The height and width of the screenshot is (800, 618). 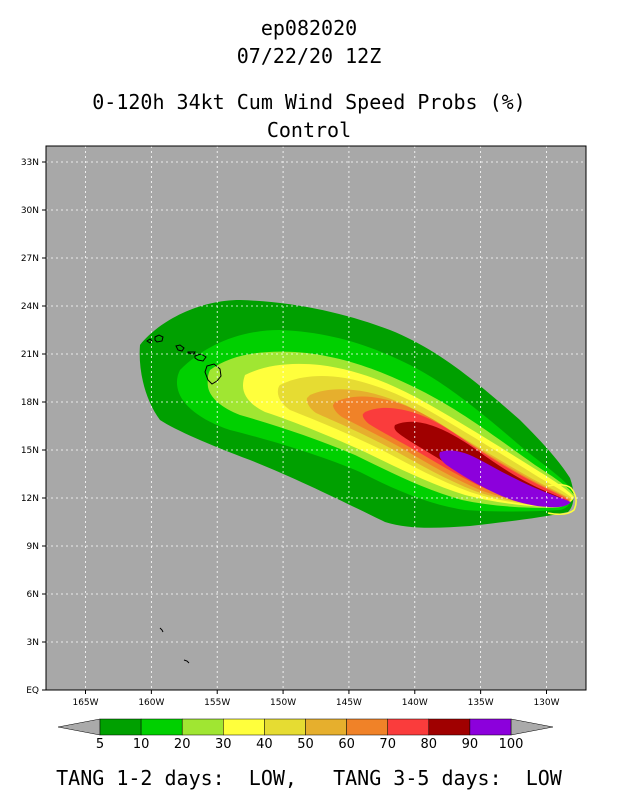 What do you see at coordinates (182, 744) in the screenshot?
I see `colorbar-label: 20` at bounding box center [182, 744].